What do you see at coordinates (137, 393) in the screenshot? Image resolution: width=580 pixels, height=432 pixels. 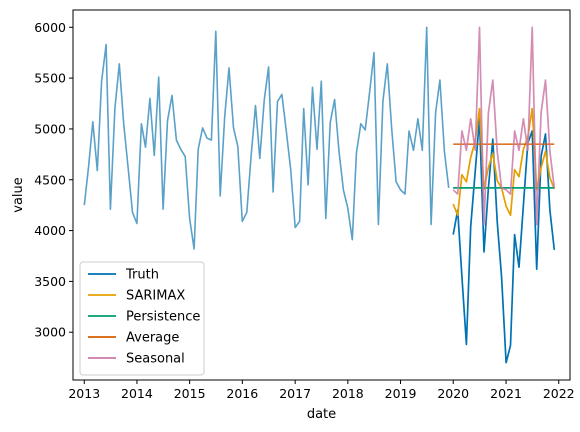 I see `x-tick-label: 2014` at bounding box center [137, 393].